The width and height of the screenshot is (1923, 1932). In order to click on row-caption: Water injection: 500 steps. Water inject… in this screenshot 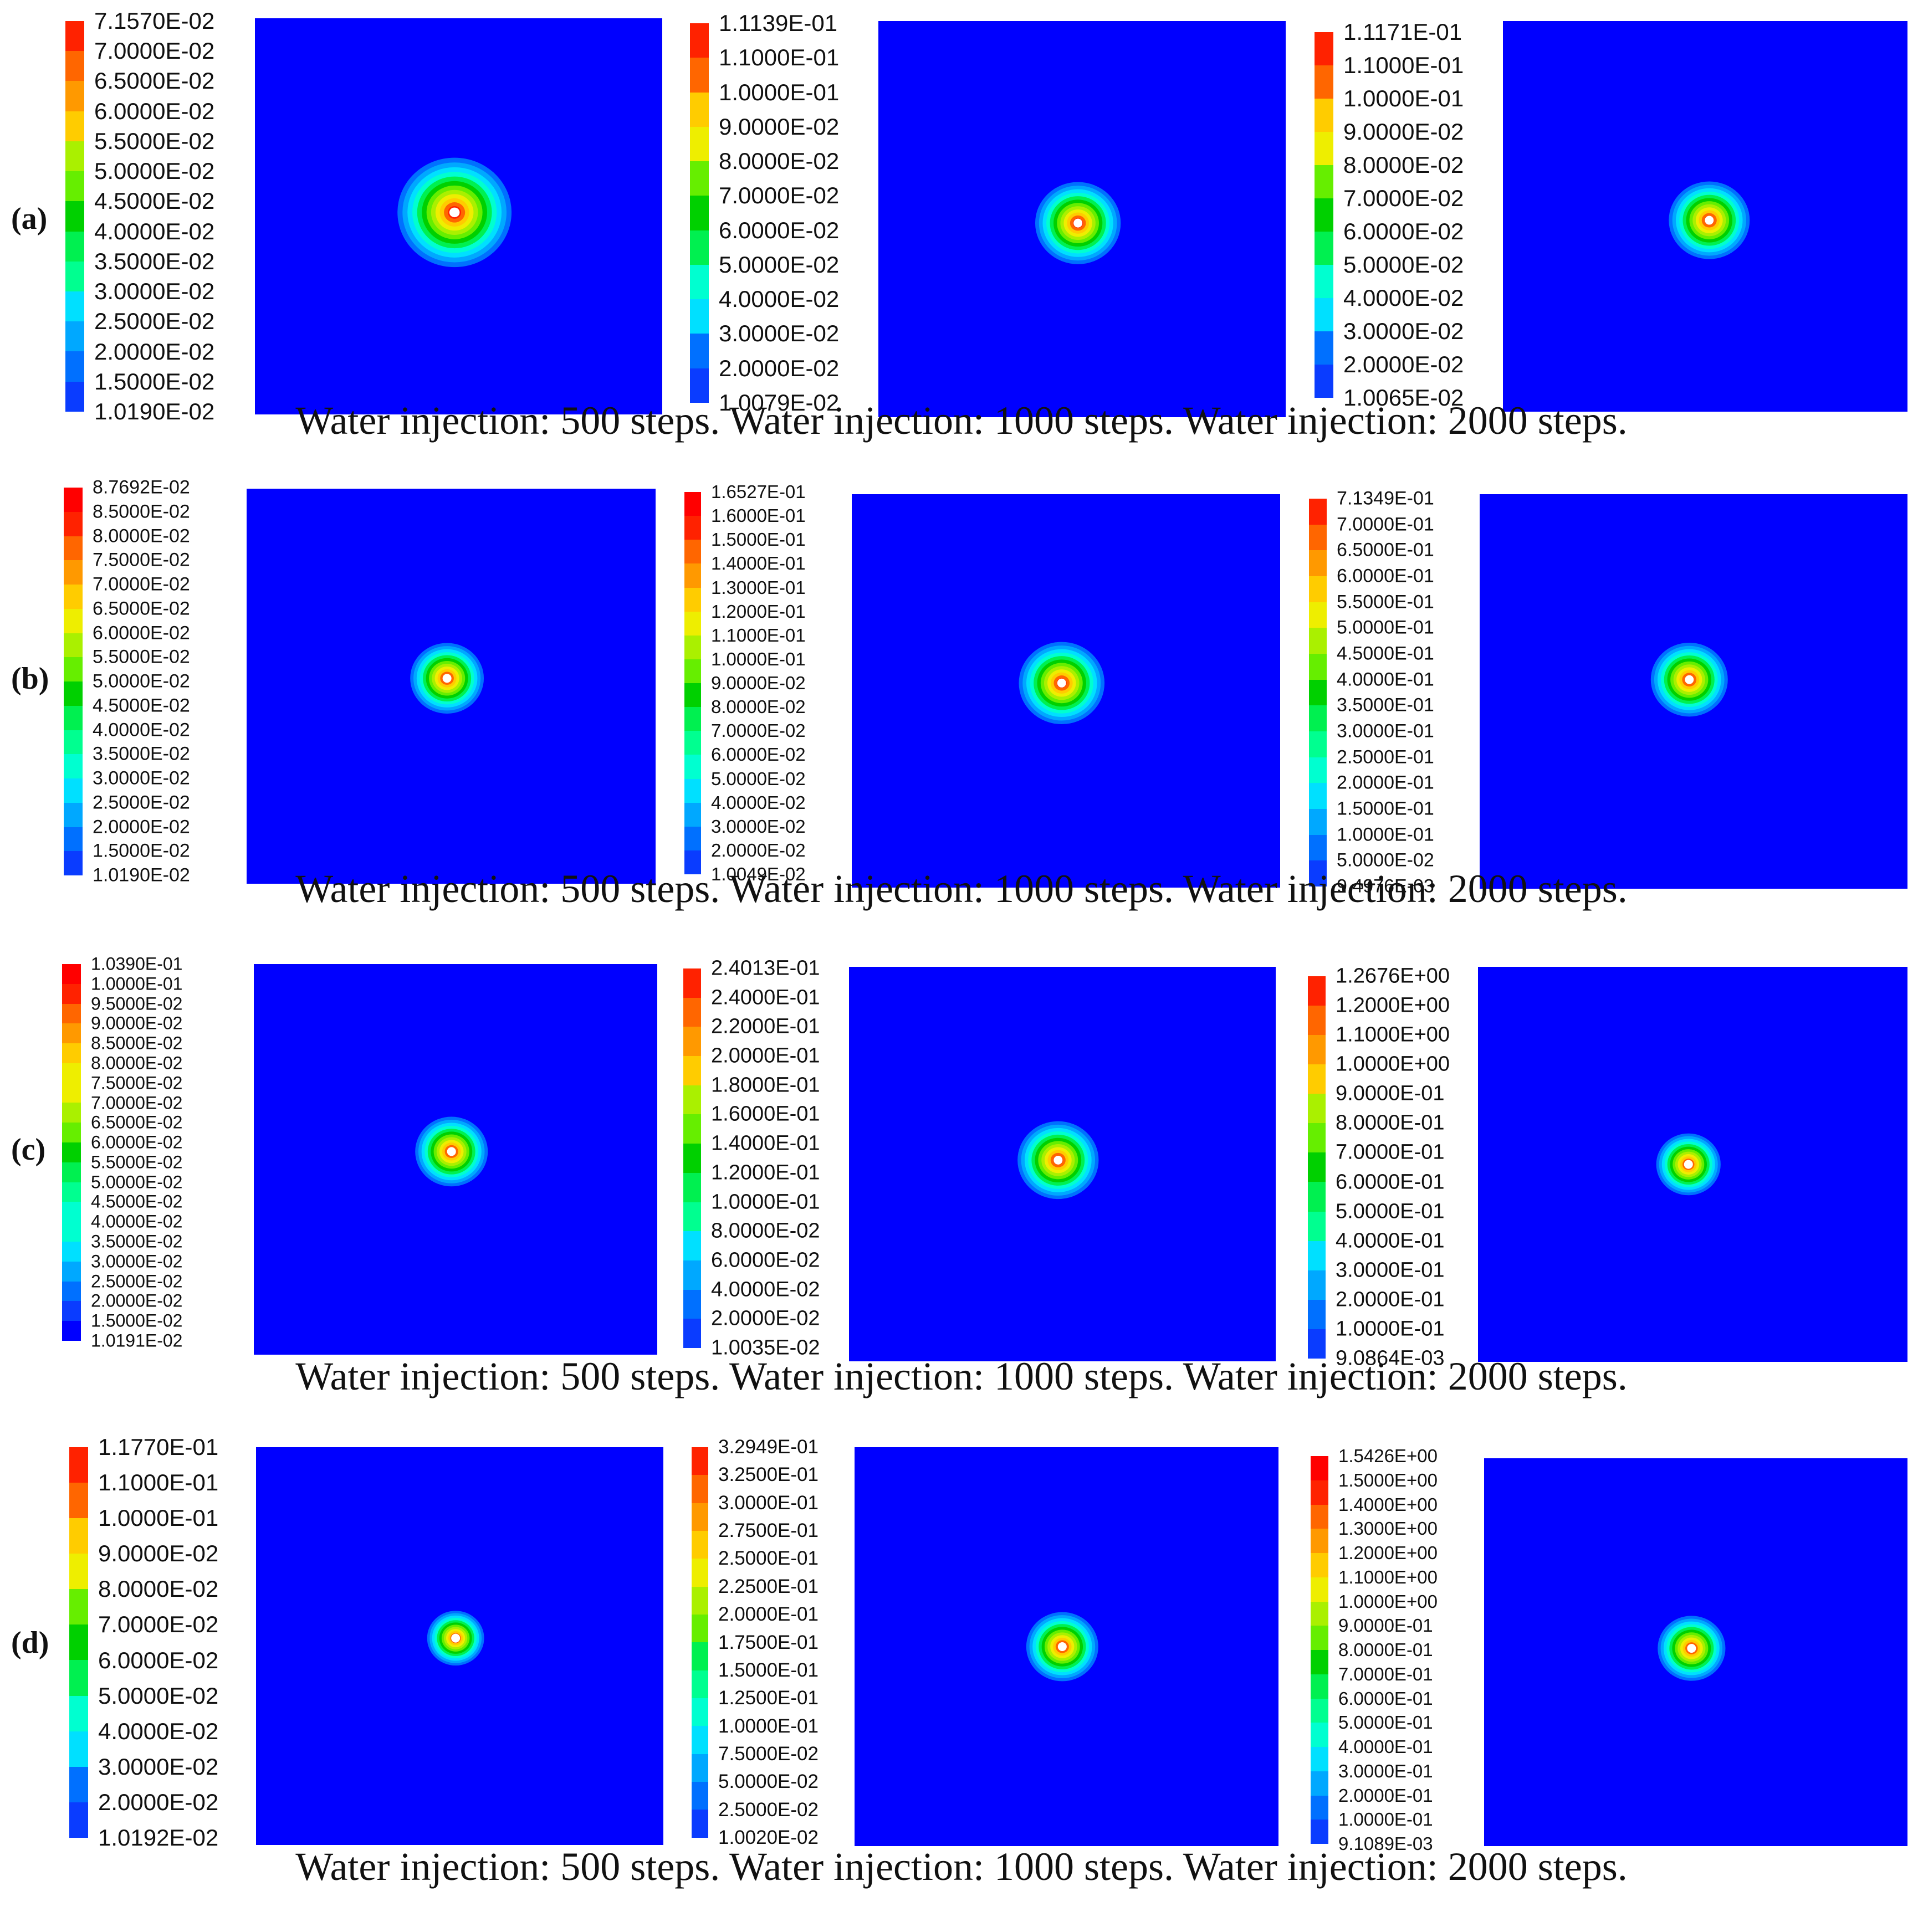, I will do `click(961, 889)`.